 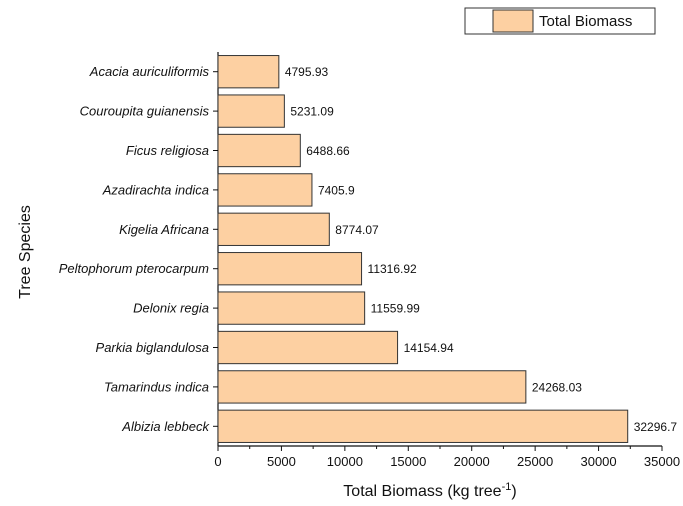 I want to click on category-label: Albizia lebbeck, so click(x=165, y=426).